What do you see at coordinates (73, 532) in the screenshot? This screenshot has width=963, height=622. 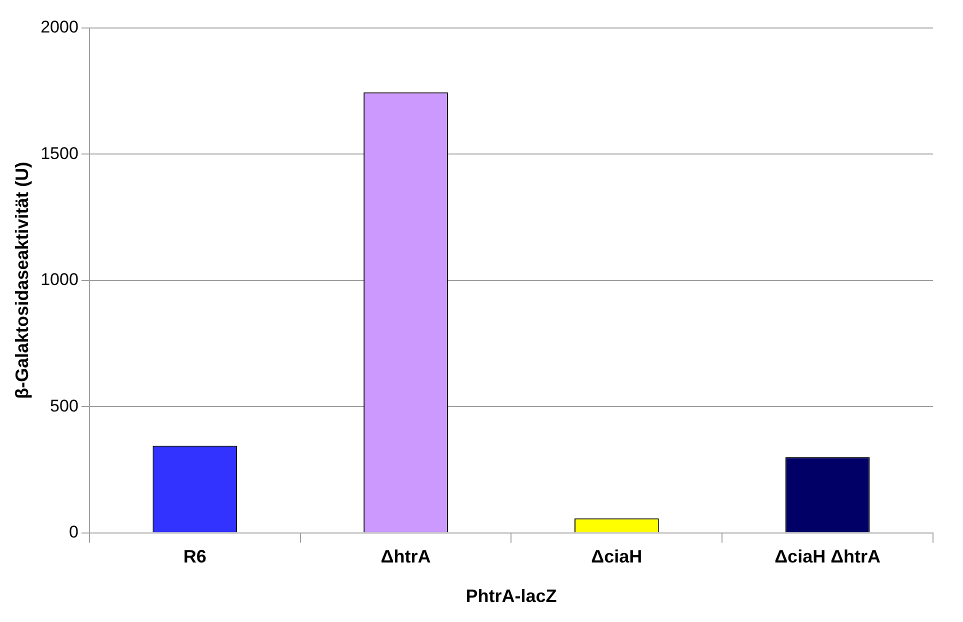 I see `y-tick-label: 0` at bounding box center [73, 532].